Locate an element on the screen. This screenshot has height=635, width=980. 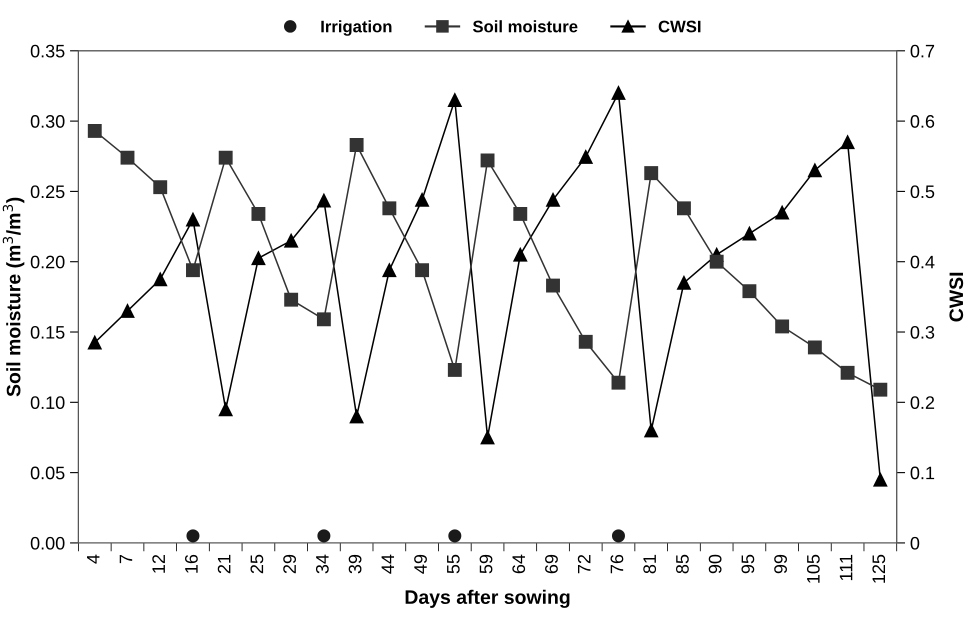
x-tick-label: 4 is located at coordinates (93, 559).